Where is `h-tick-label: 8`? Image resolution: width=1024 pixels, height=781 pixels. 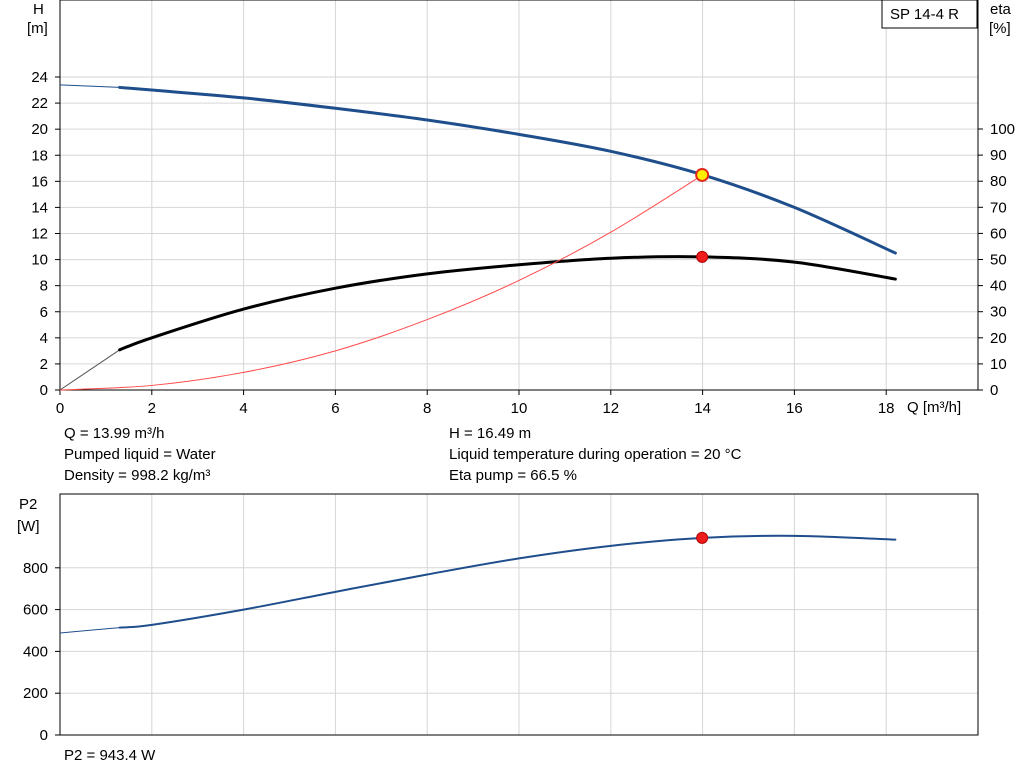
h-tick-label: 8 is located at coordinates (44, 286).